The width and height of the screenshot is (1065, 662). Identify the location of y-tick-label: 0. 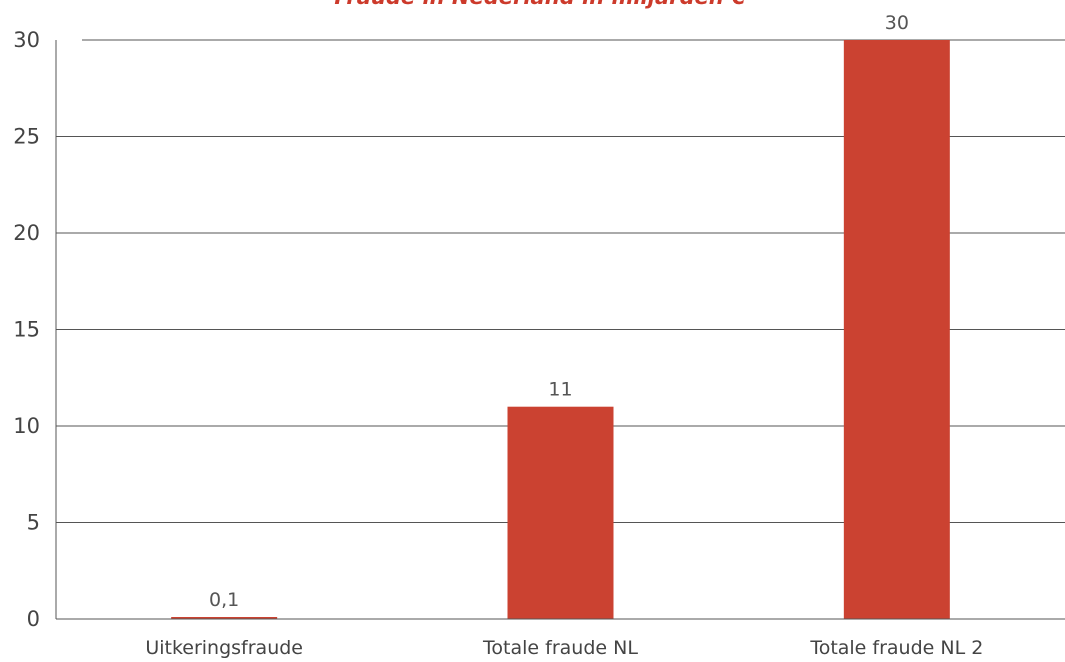
(33, 619).